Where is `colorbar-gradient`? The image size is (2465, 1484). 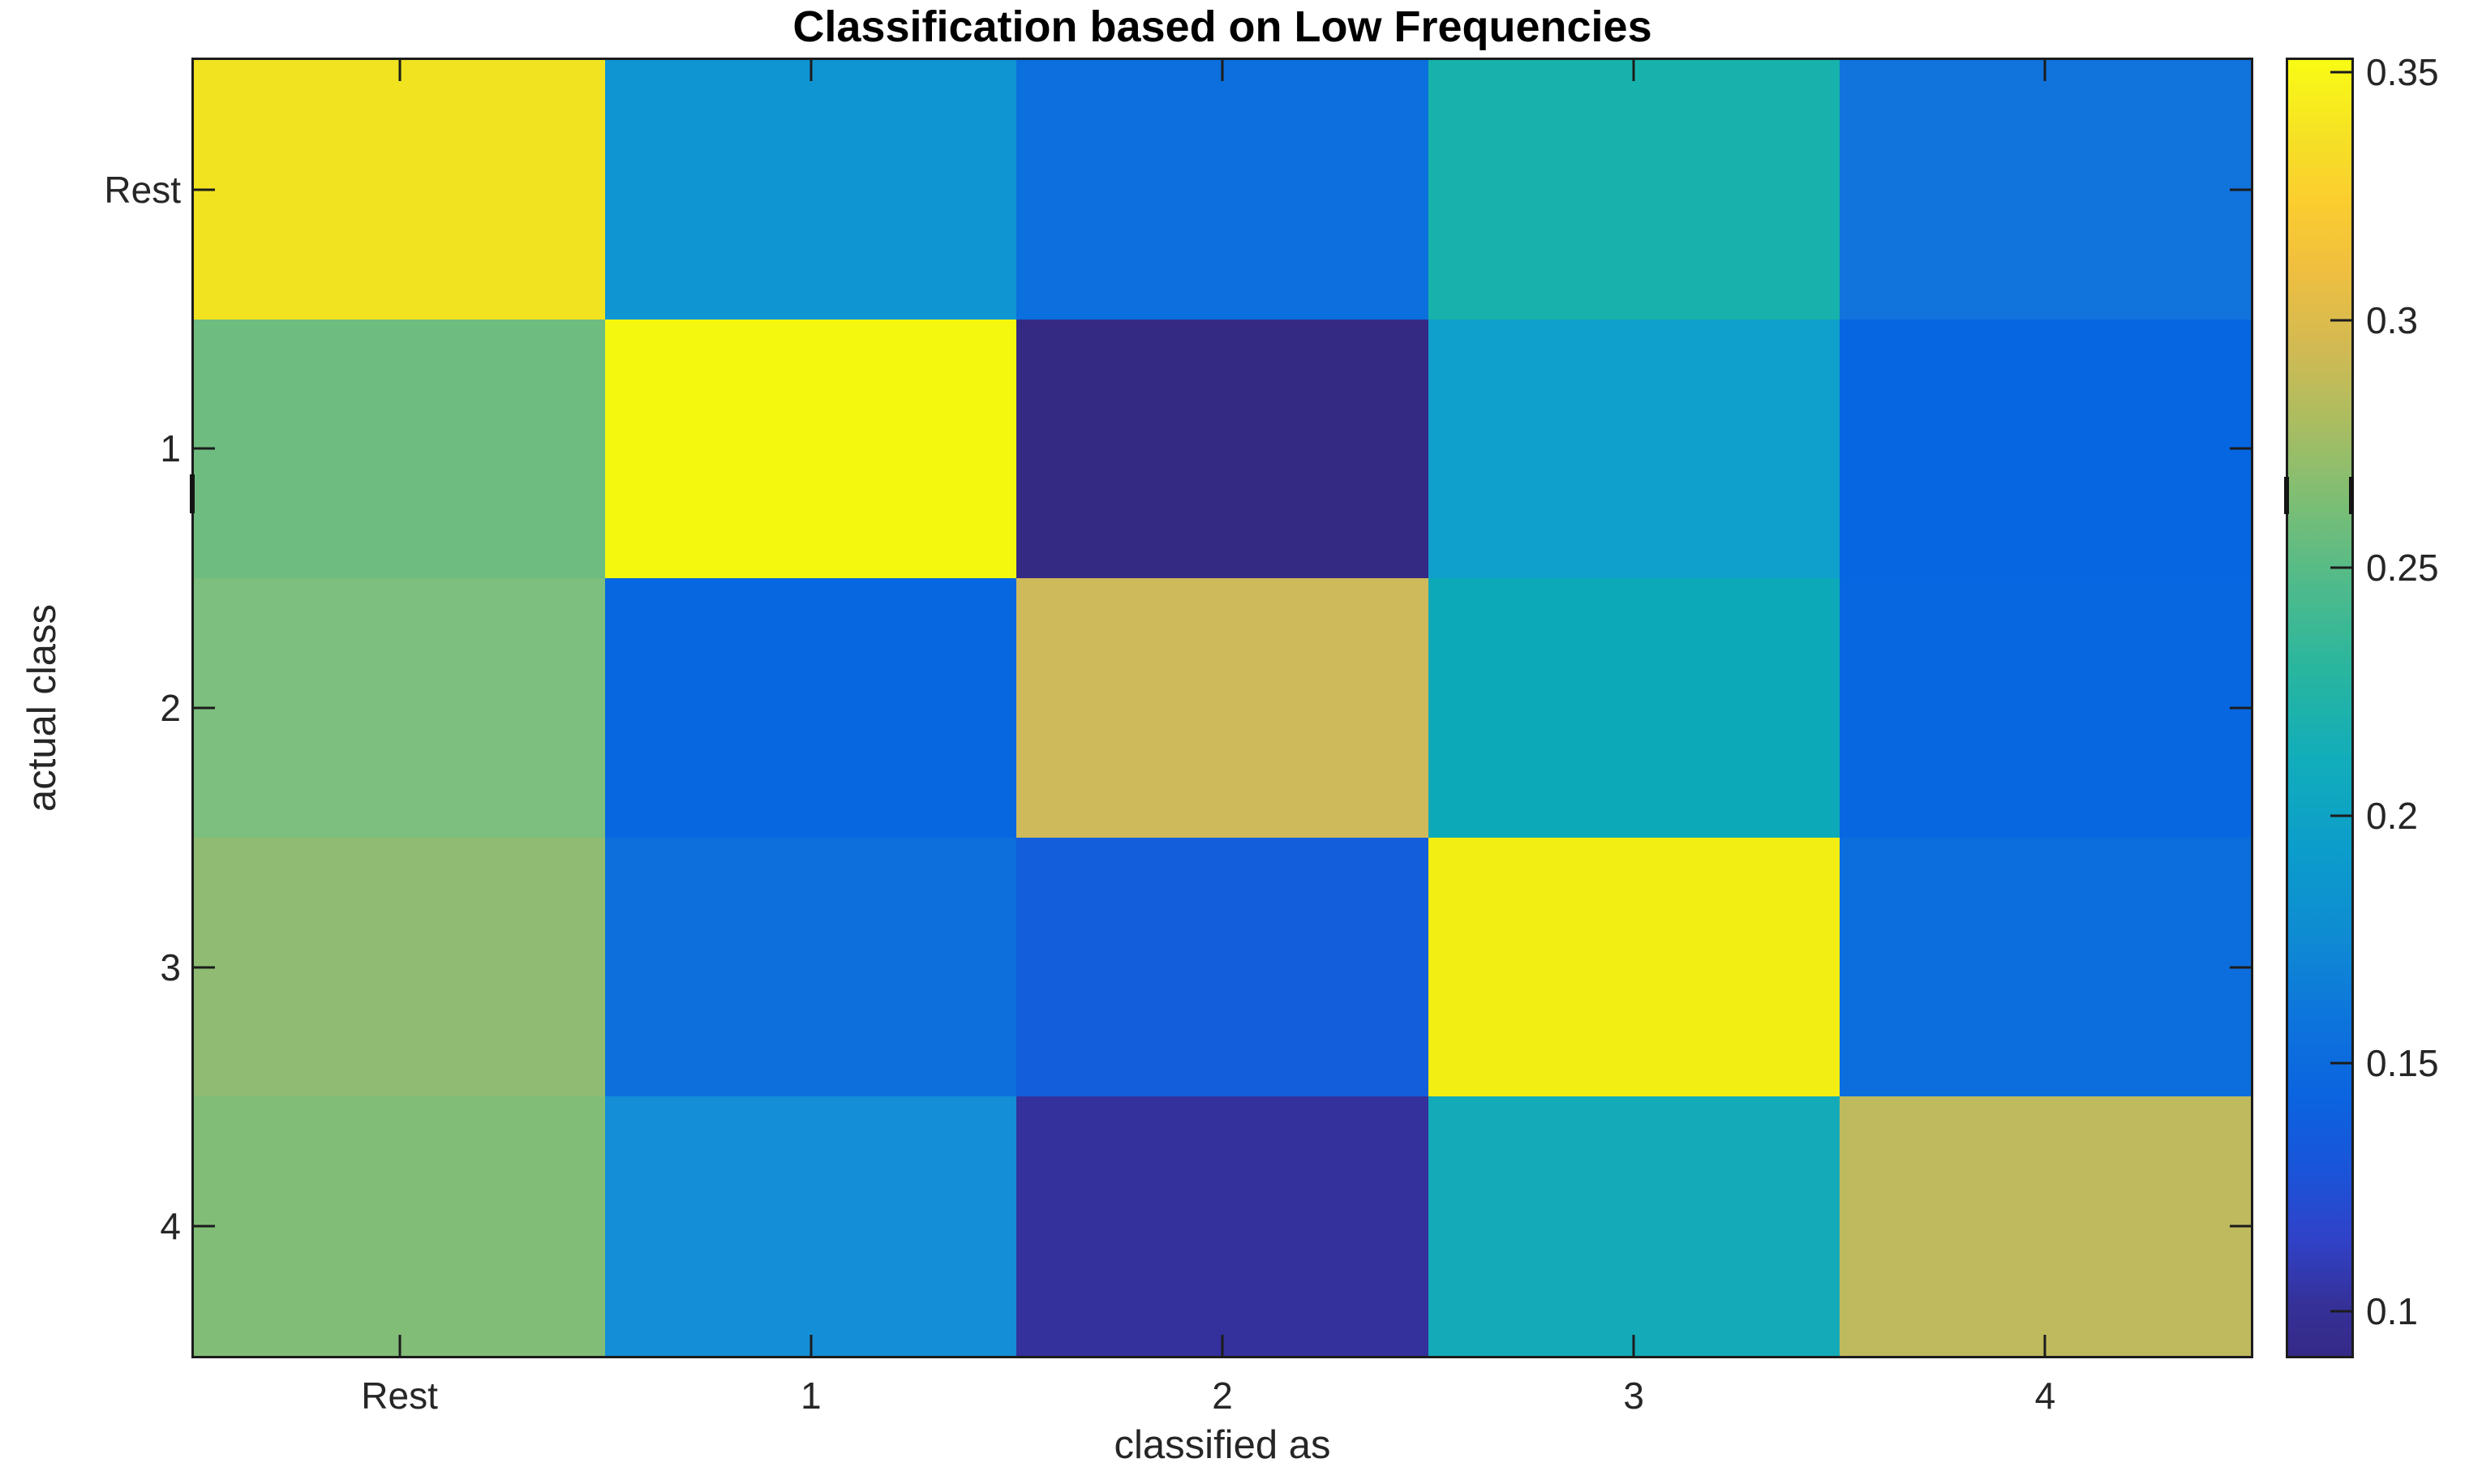
colorbar-gradient is located at coordinates (2319, 708).